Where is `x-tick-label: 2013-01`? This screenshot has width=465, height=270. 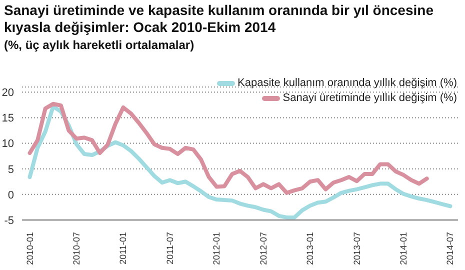
x-tick-label: 2013-01 is located at coordinates (310, 249).